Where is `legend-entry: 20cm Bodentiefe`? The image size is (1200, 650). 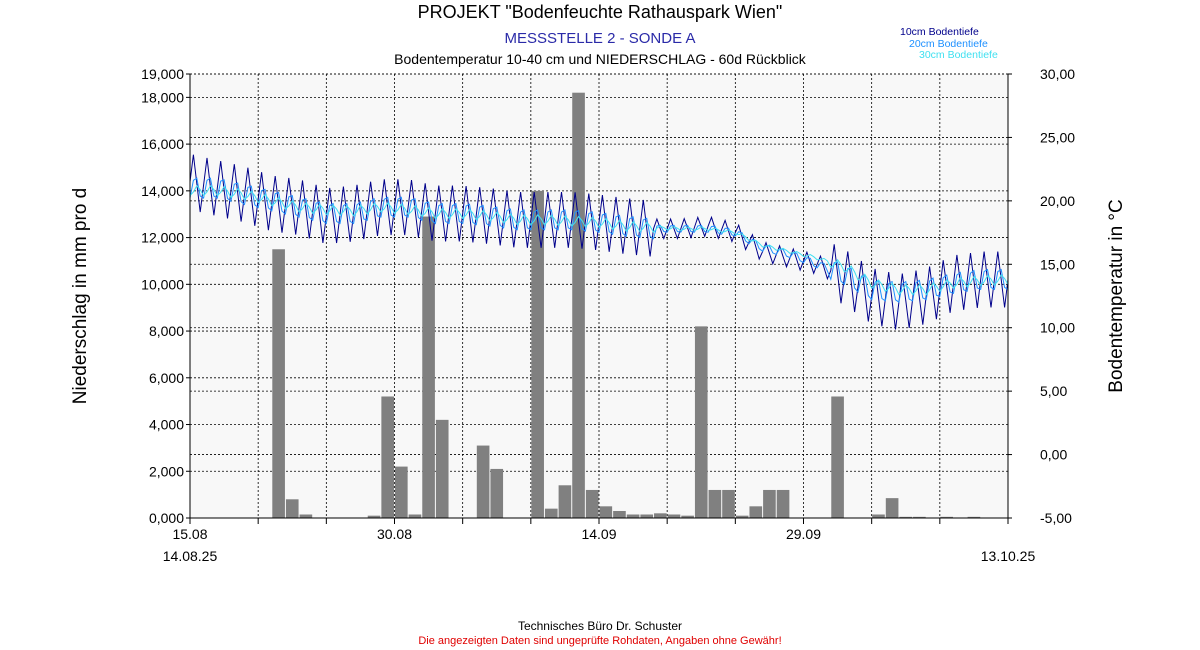
legend-entry: 20cm Bodentiefe is located at coordinates (948, 44).